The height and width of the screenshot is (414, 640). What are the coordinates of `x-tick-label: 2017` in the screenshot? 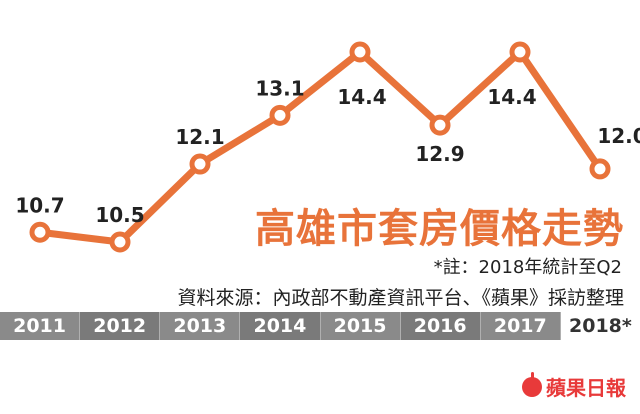 It's located at (520, 326).